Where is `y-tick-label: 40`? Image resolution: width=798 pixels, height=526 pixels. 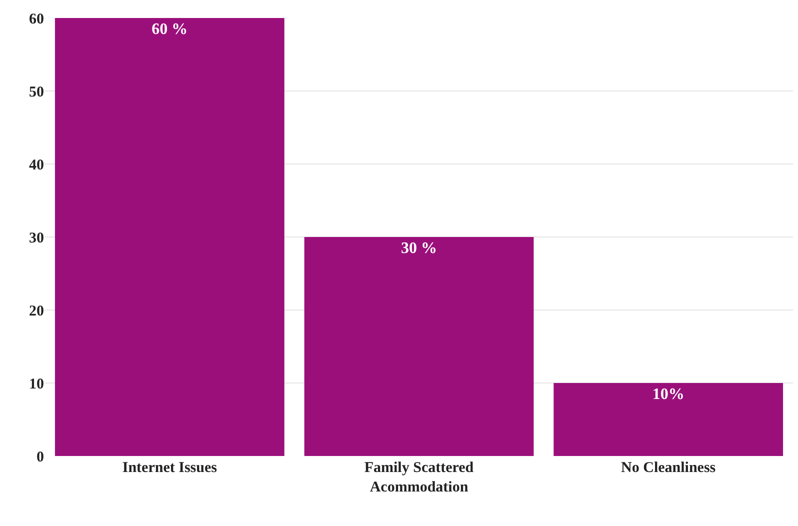
y-tick-label: 40 is located at coordinates (36, 165).